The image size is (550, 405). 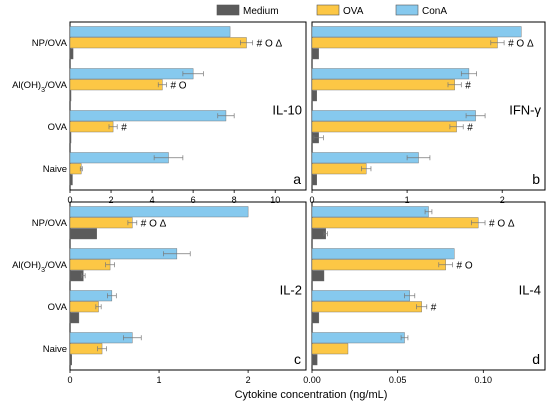 What do you see at coordinates (525, 109) in the screenshot?
I see `cytokine-label: IFN-γ` at bounding box center [525, 109].